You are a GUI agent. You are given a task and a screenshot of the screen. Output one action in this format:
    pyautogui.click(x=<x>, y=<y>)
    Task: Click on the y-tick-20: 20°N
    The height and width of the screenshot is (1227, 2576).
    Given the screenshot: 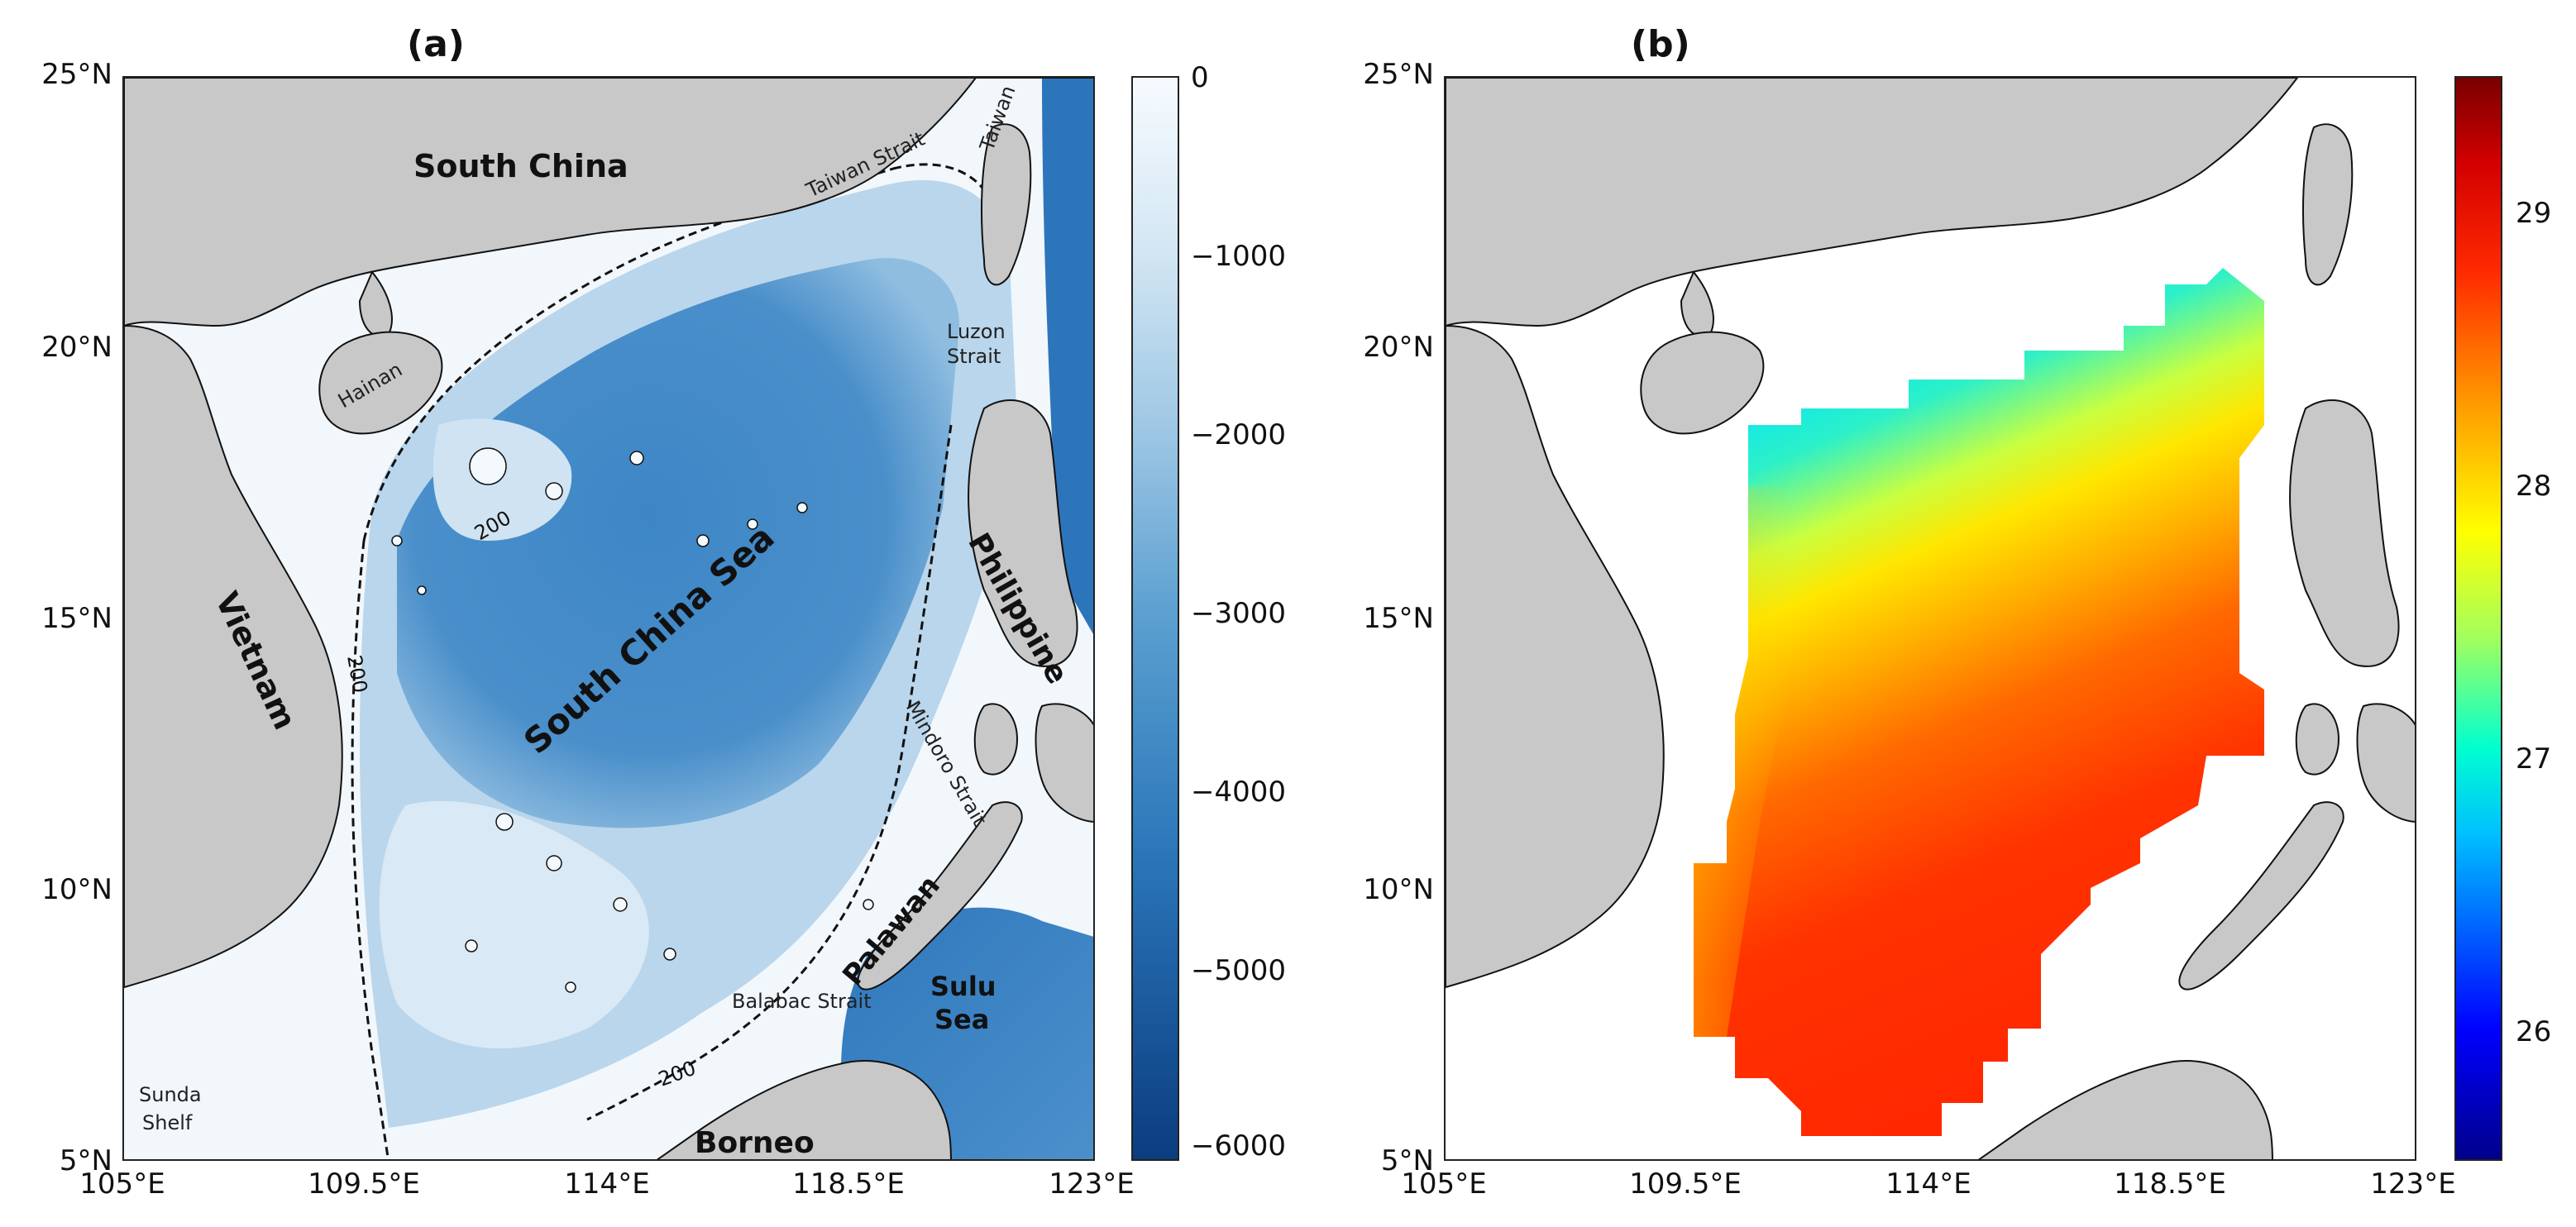 What is the action you would take?
    pyautogui.click(x=76, y=347)
    